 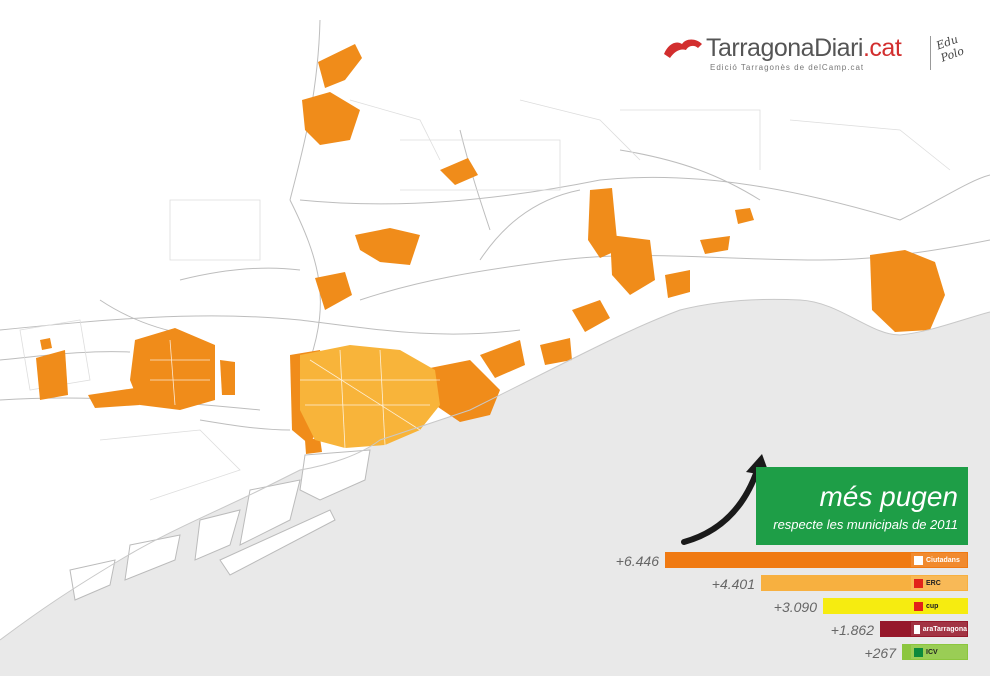 I want to click on party-badge-ciutadans: Ciutadans, so click(x=939, y=560).